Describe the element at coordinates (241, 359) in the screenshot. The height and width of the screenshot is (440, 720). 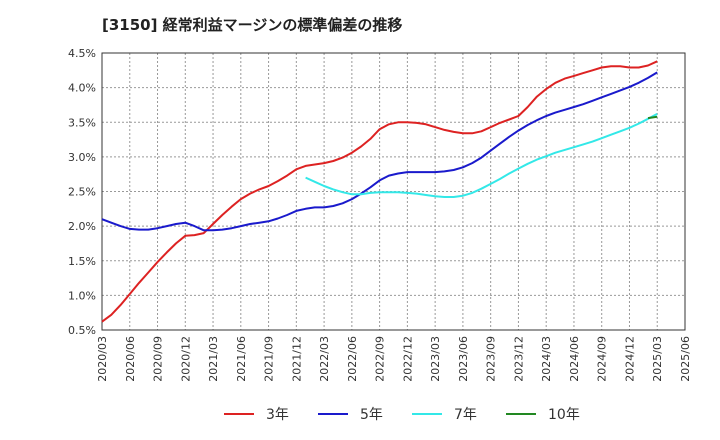
I see `x-tick-label: 2021/06` at that location.